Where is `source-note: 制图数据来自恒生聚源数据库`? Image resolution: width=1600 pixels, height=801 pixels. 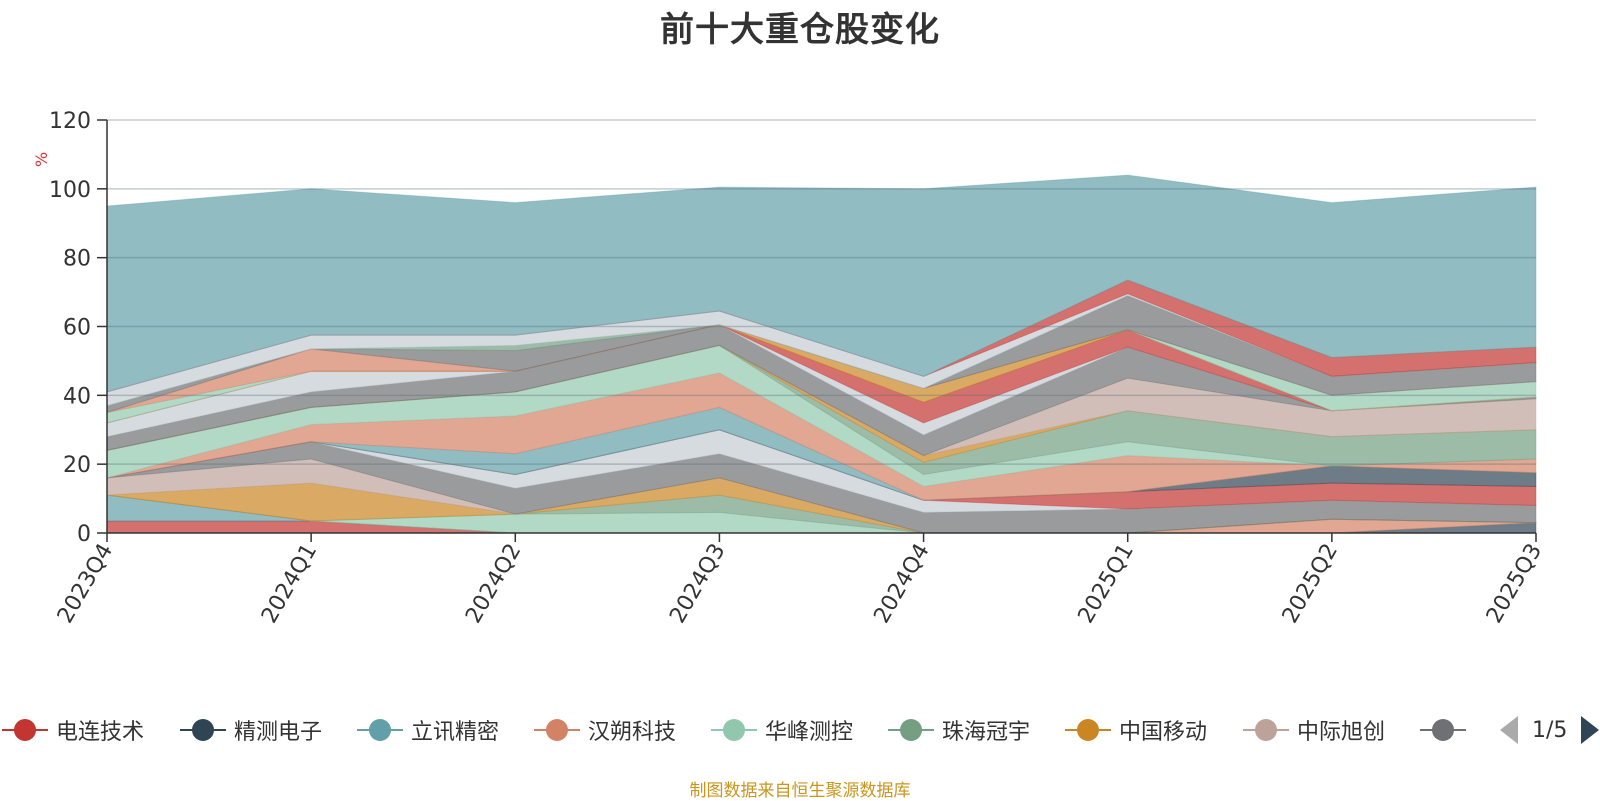 source-note: 制图数据来自恒生聚源数据库 is located at coordinates (800, 791).